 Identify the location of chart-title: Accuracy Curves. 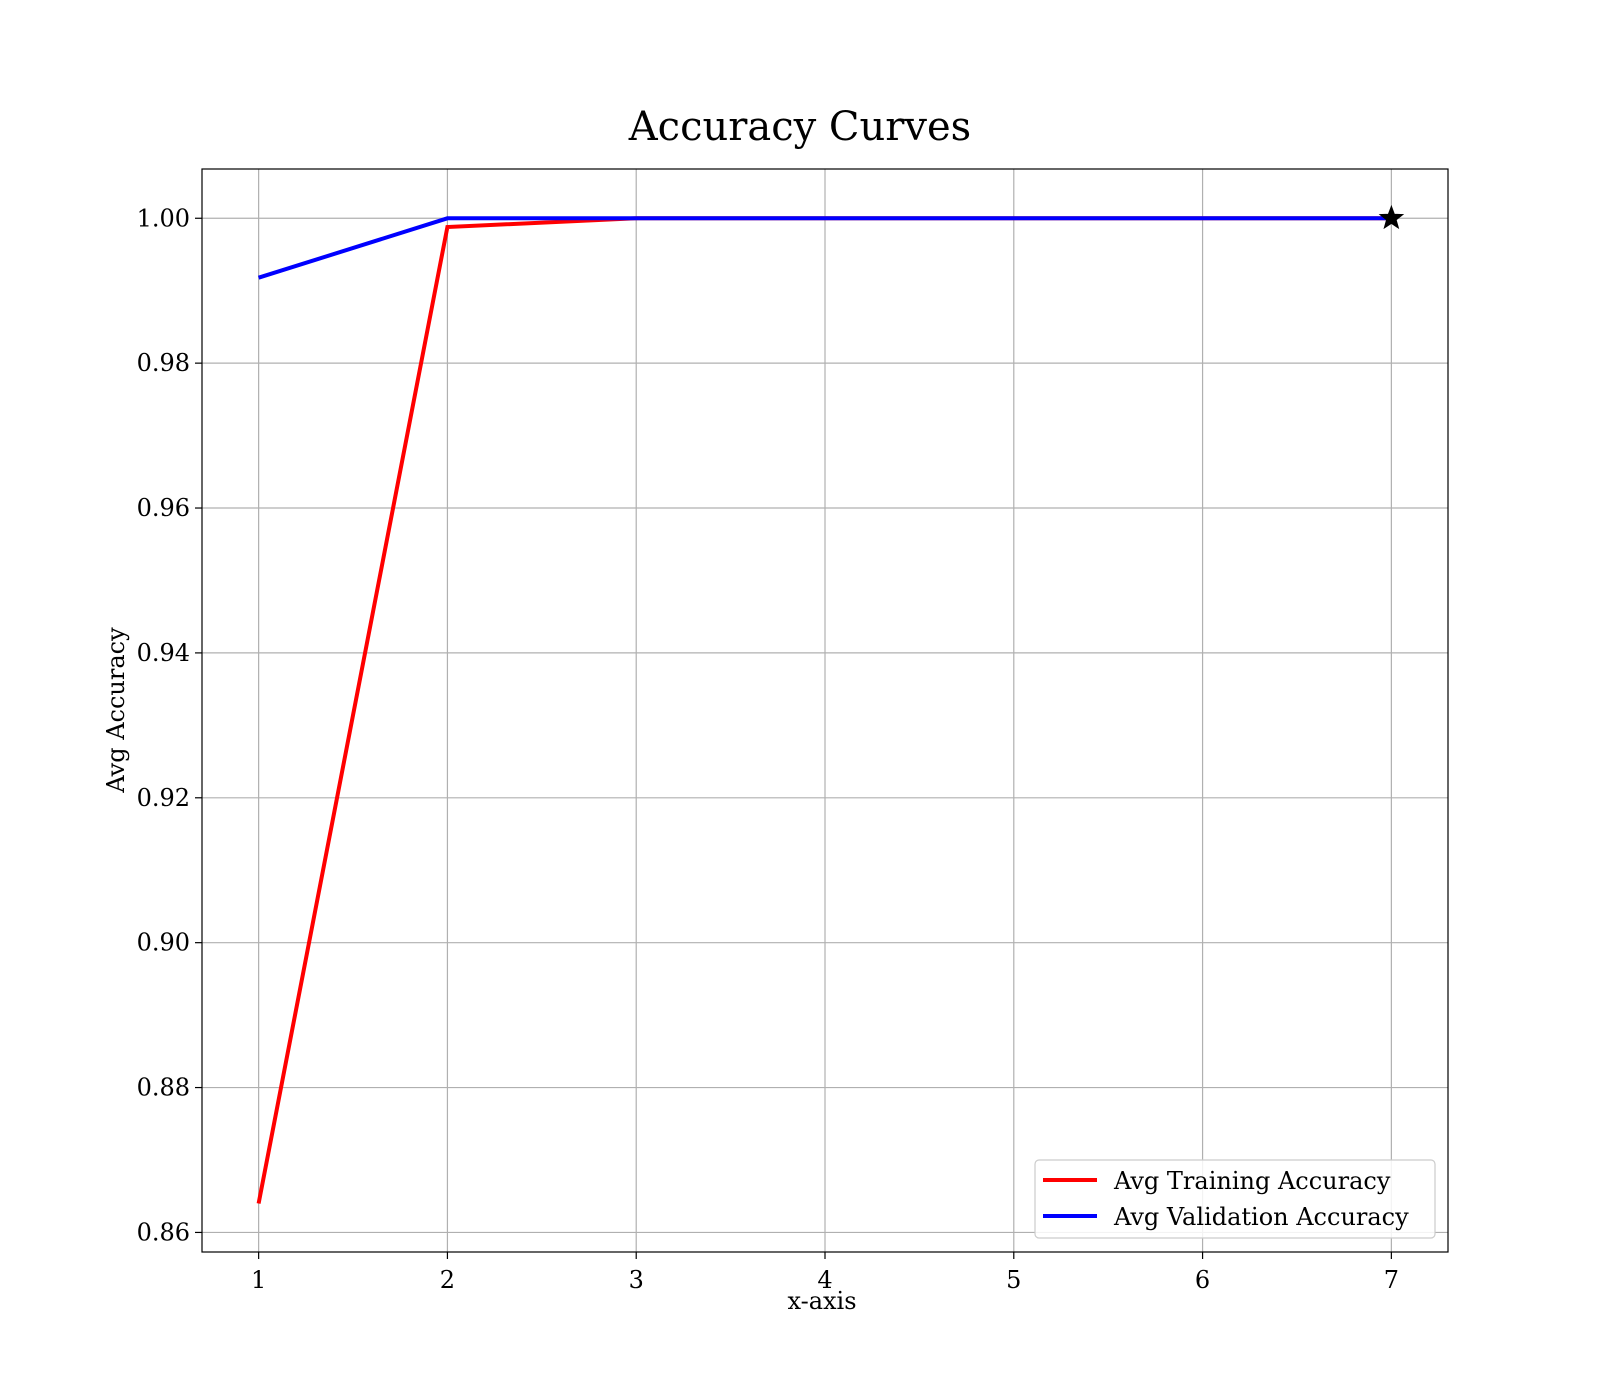
(799, 127).